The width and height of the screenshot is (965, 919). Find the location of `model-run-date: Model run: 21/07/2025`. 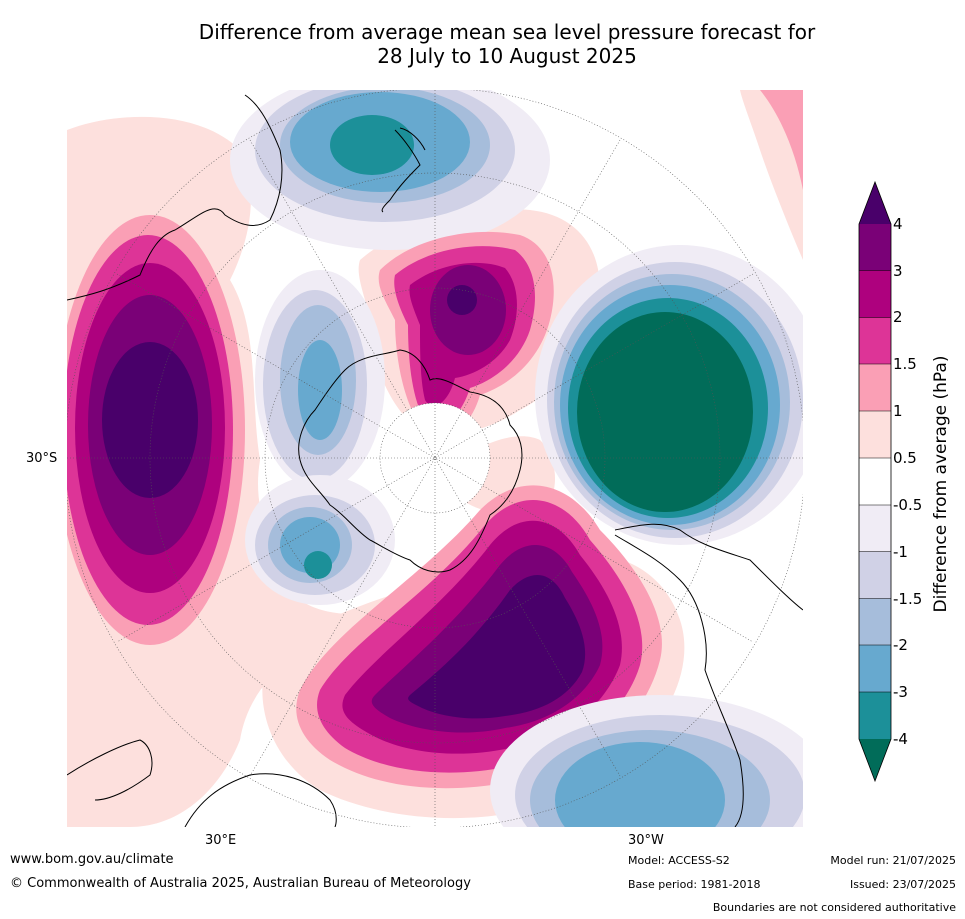

model-run-date: Model run: 21/07/2025 is located at coordinates (893, 860).